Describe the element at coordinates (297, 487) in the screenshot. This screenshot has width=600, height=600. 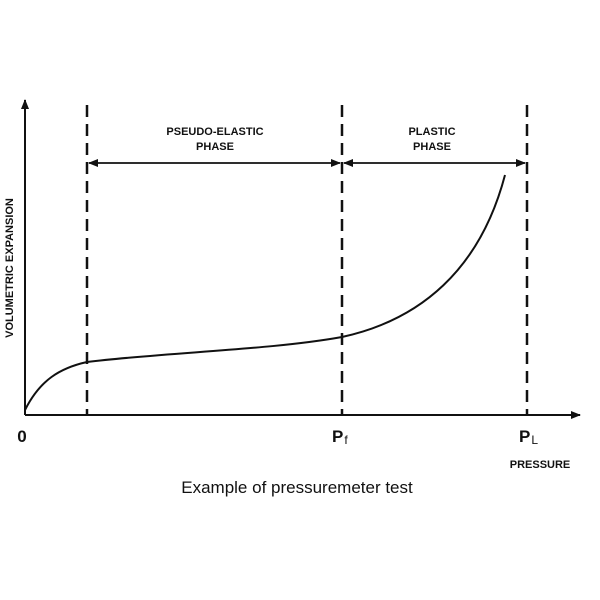
I see `figure-caption: Example of pressuremeter test` at that location.